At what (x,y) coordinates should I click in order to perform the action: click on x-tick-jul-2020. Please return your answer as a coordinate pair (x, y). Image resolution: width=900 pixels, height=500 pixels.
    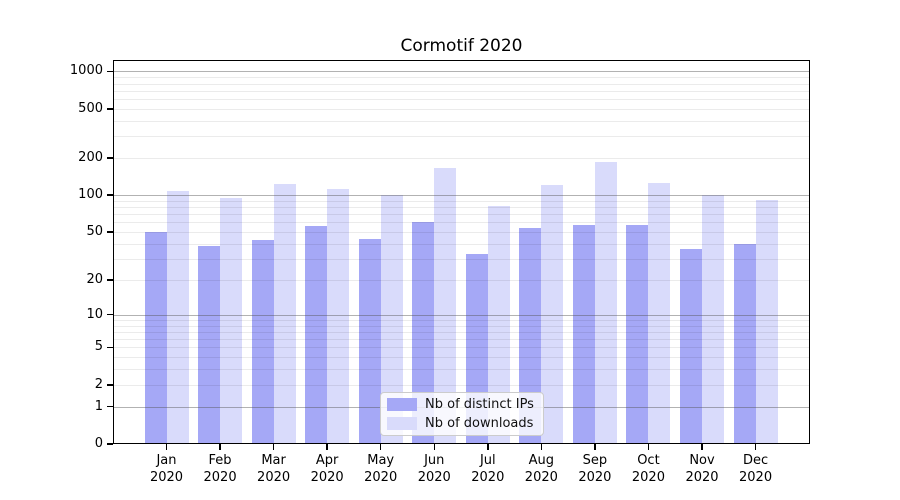
    Looking at the image, I should click on (488, 447).